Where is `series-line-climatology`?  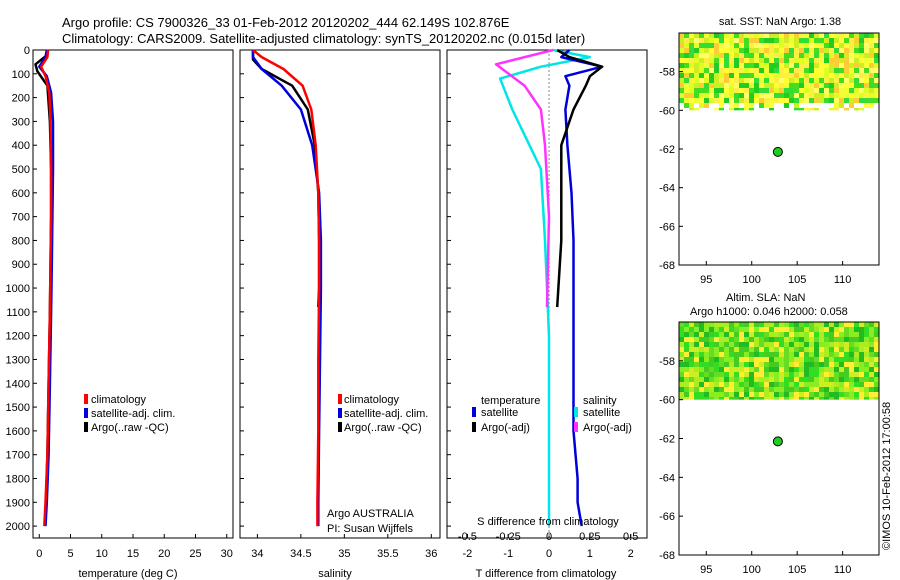 series-line-climatology is located at coordinates (286, 288).